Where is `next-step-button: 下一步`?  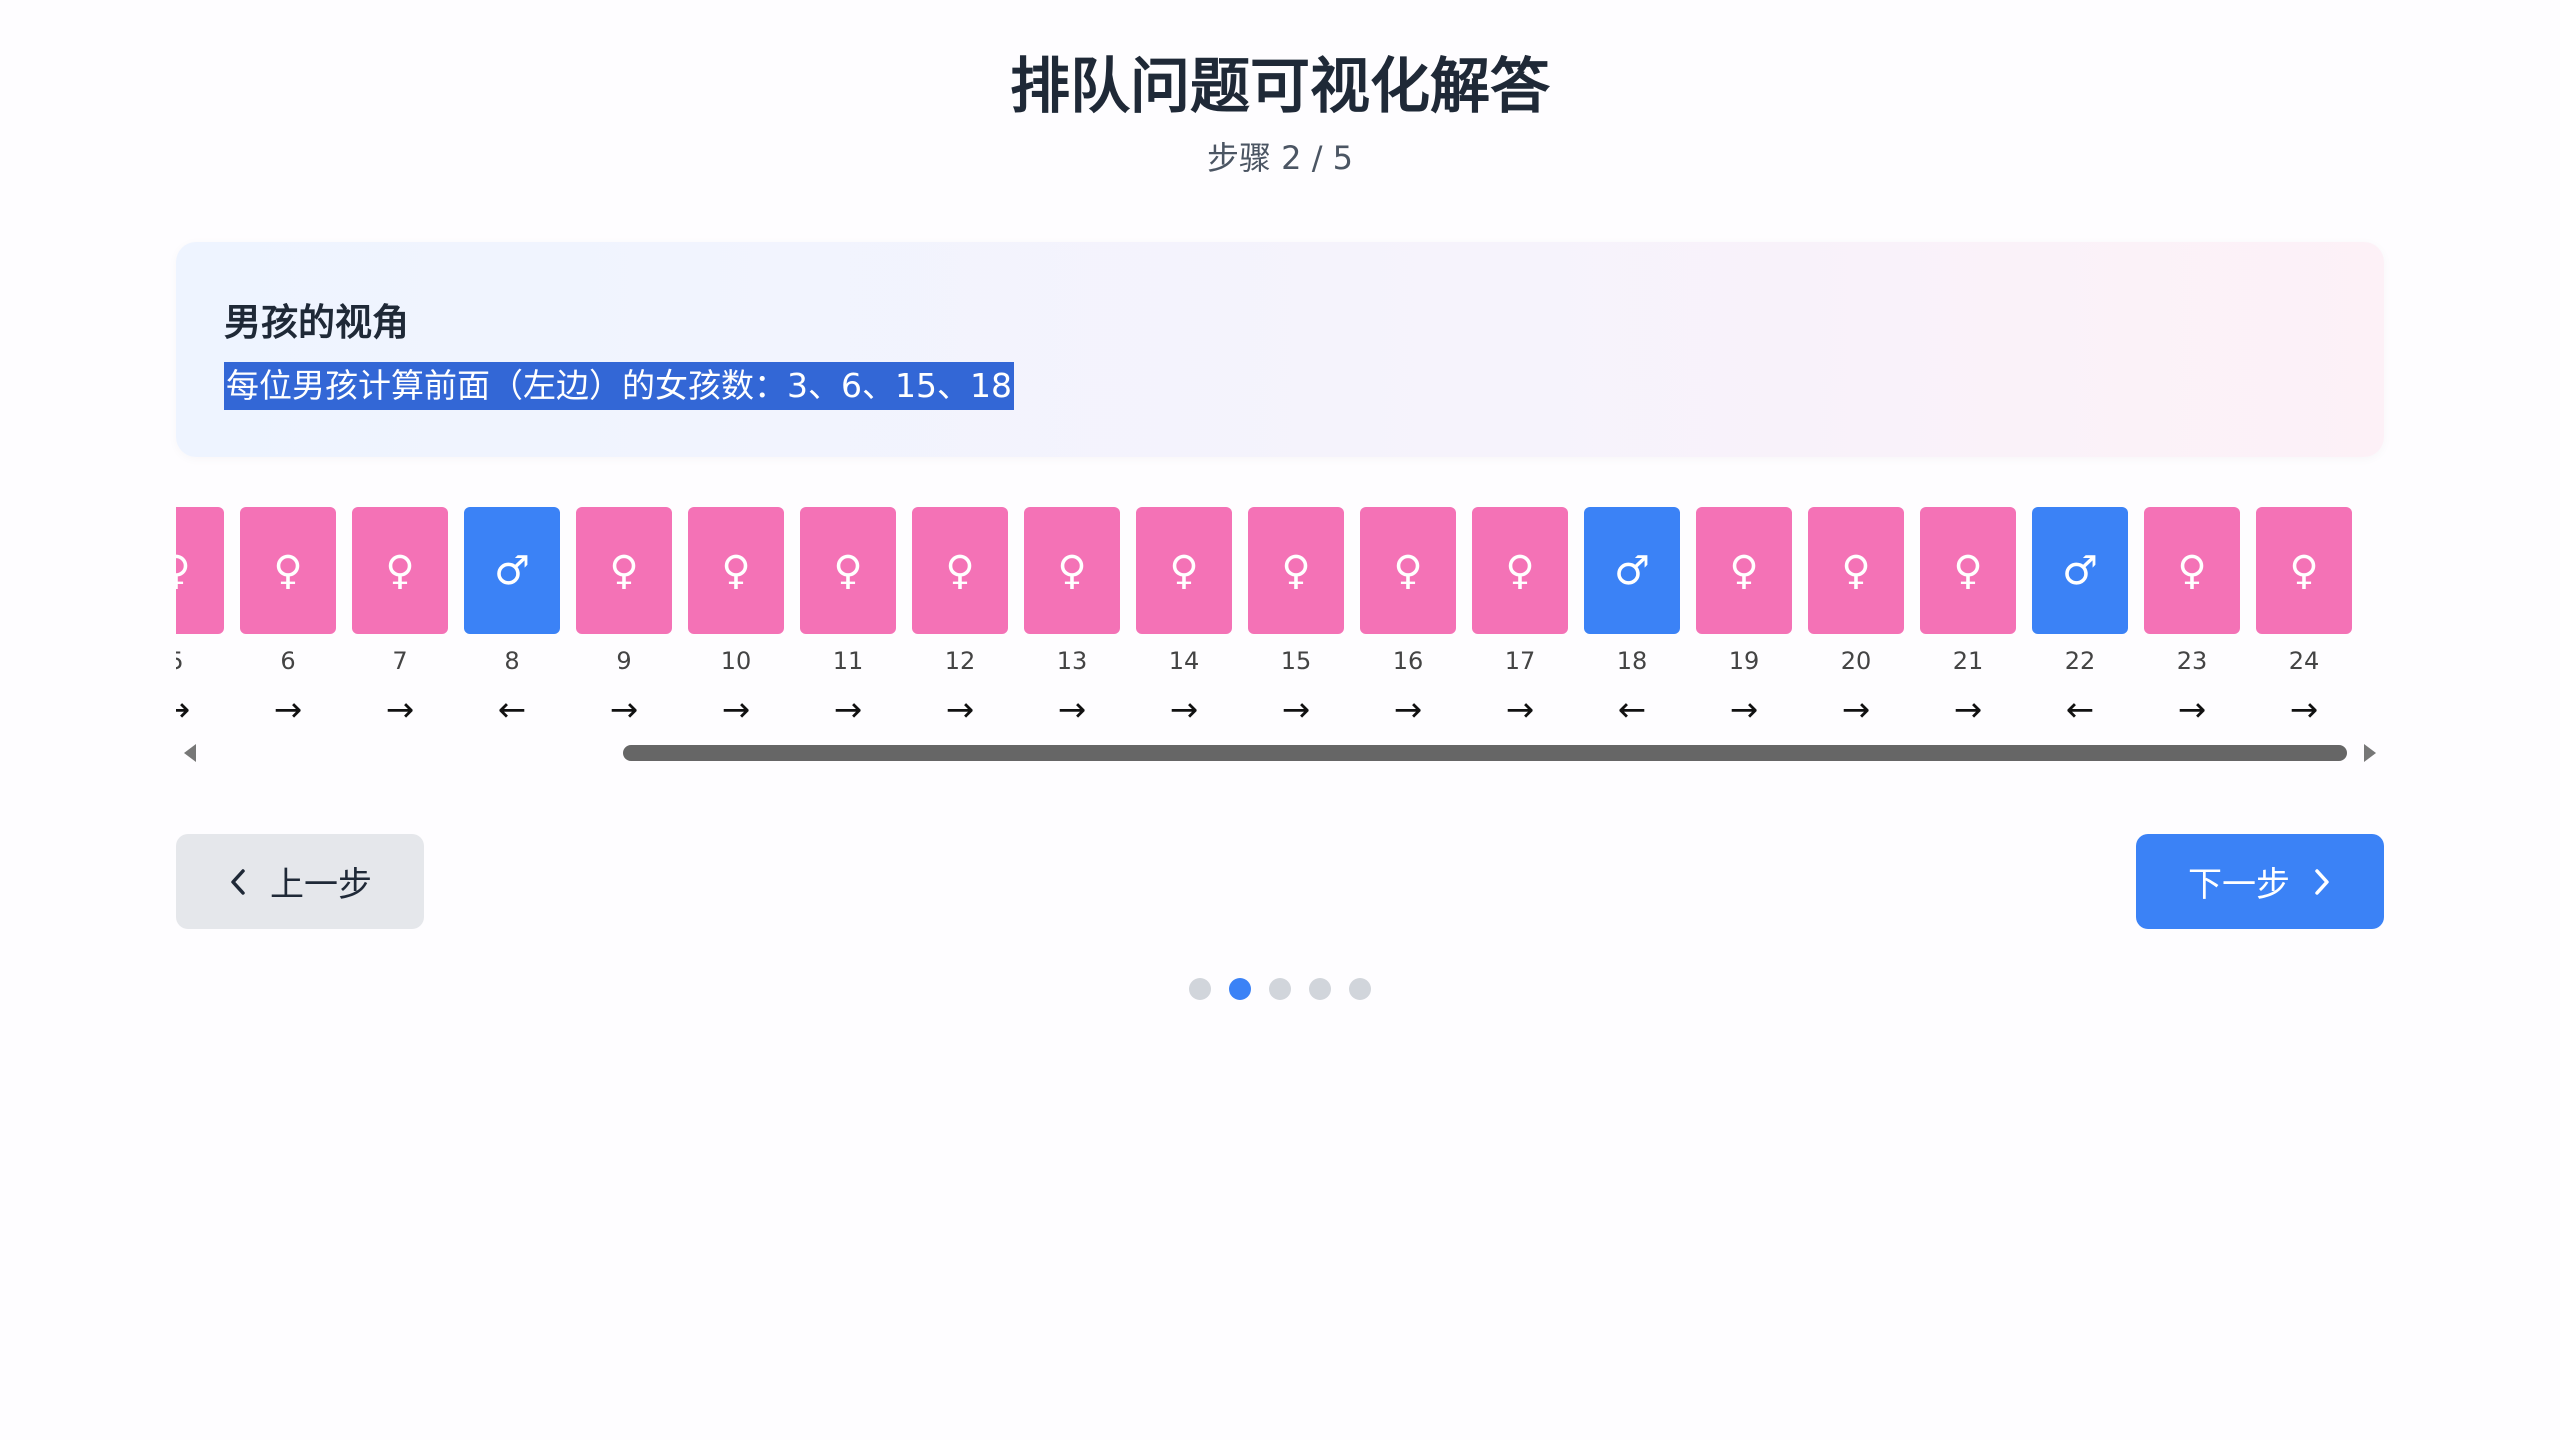 next-step-button: 下一步 is located at coordinates (2260, 881).